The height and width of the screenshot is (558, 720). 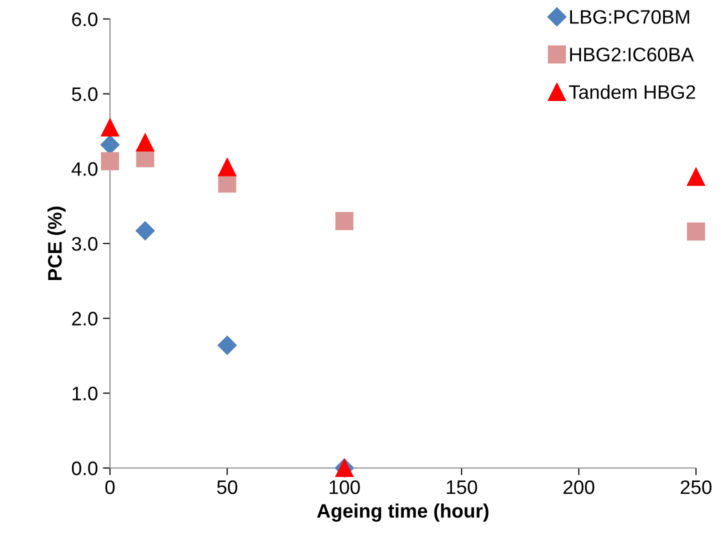 I want to click on x-tick-label: 150, so click(x=462, y=487).